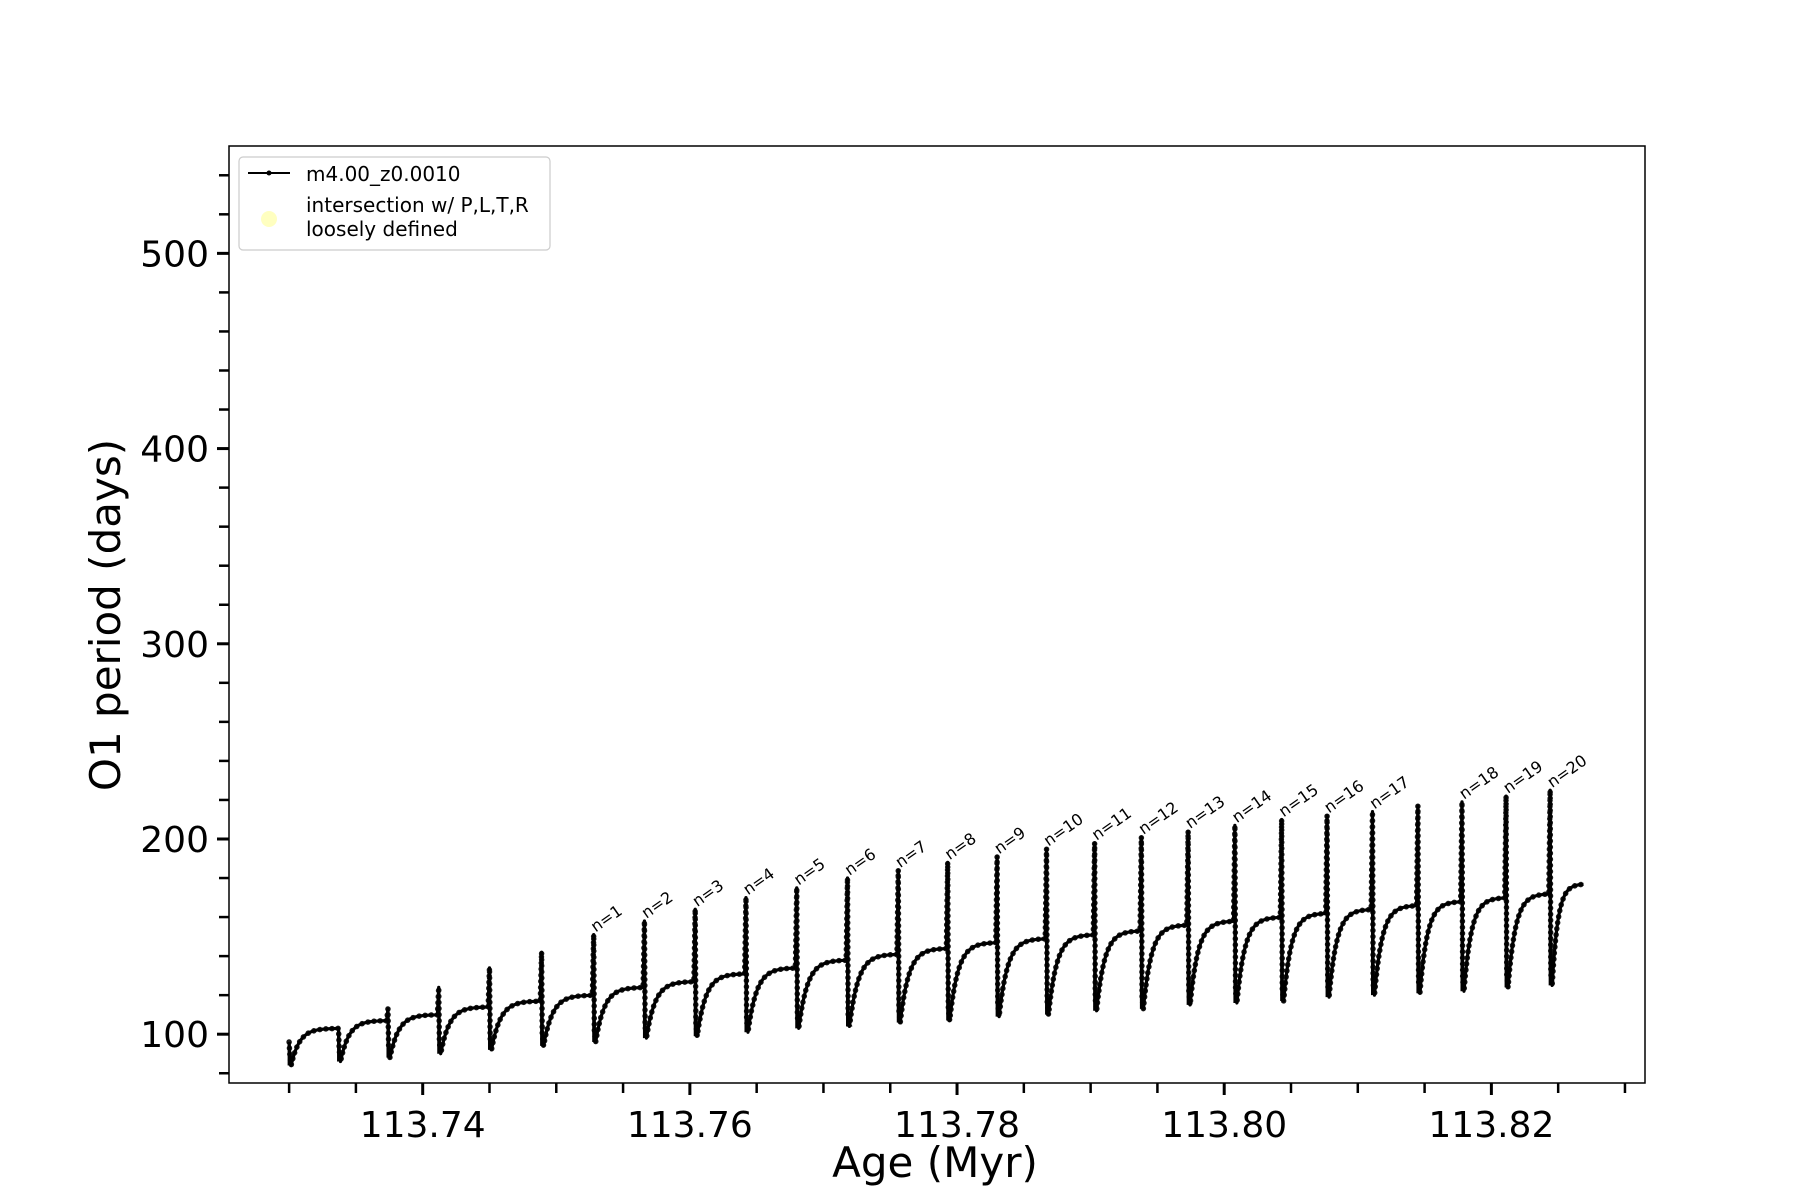 This screenshot has width=1800, height=1200. I want to click on legend-dot-icon, so click(269, 173).